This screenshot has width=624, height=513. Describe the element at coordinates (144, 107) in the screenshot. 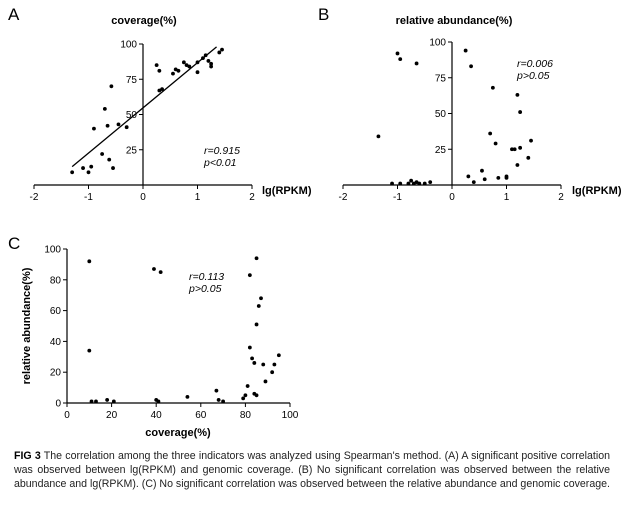

I see `panel-a-fit-line` at that location.